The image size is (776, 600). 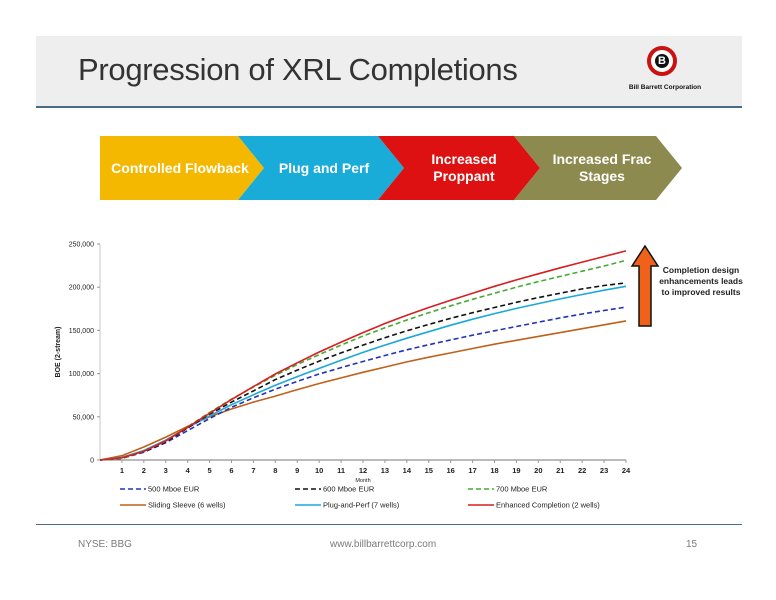 I want to click on legend-label-2: 700 Mboe EUR, so click(x=522, y=489).